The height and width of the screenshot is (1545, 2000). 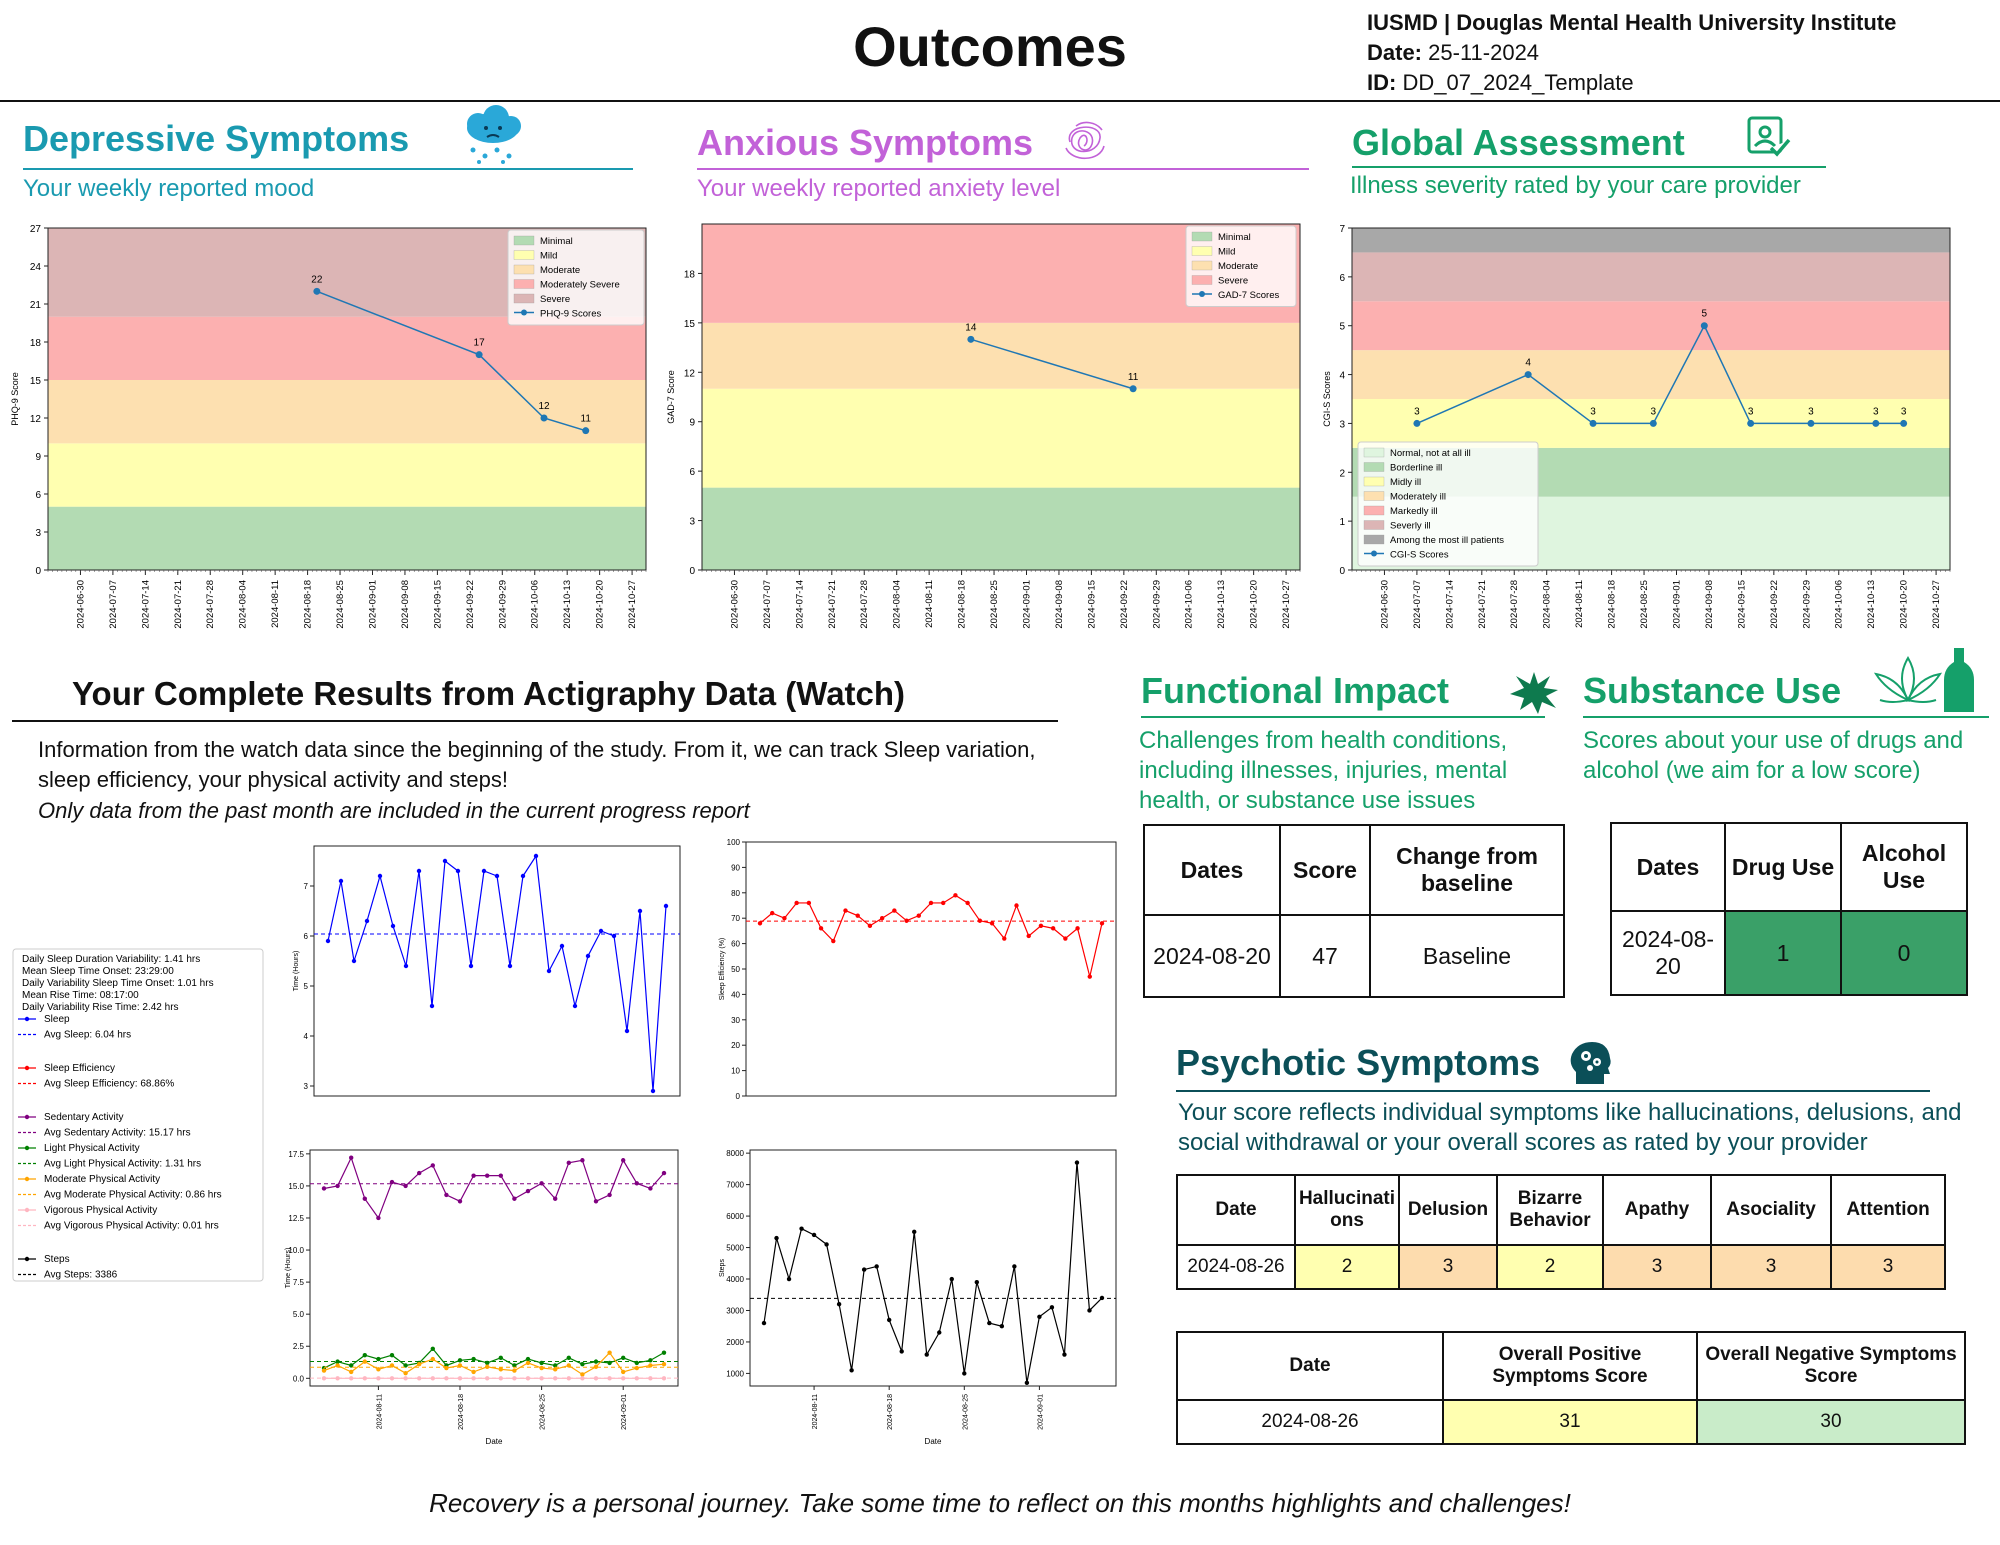 What do you see at coordinates (1453, 52) in the screenshot?
I see `report-date: Date: 25-11-2024` at bounding box center [1453, 52].